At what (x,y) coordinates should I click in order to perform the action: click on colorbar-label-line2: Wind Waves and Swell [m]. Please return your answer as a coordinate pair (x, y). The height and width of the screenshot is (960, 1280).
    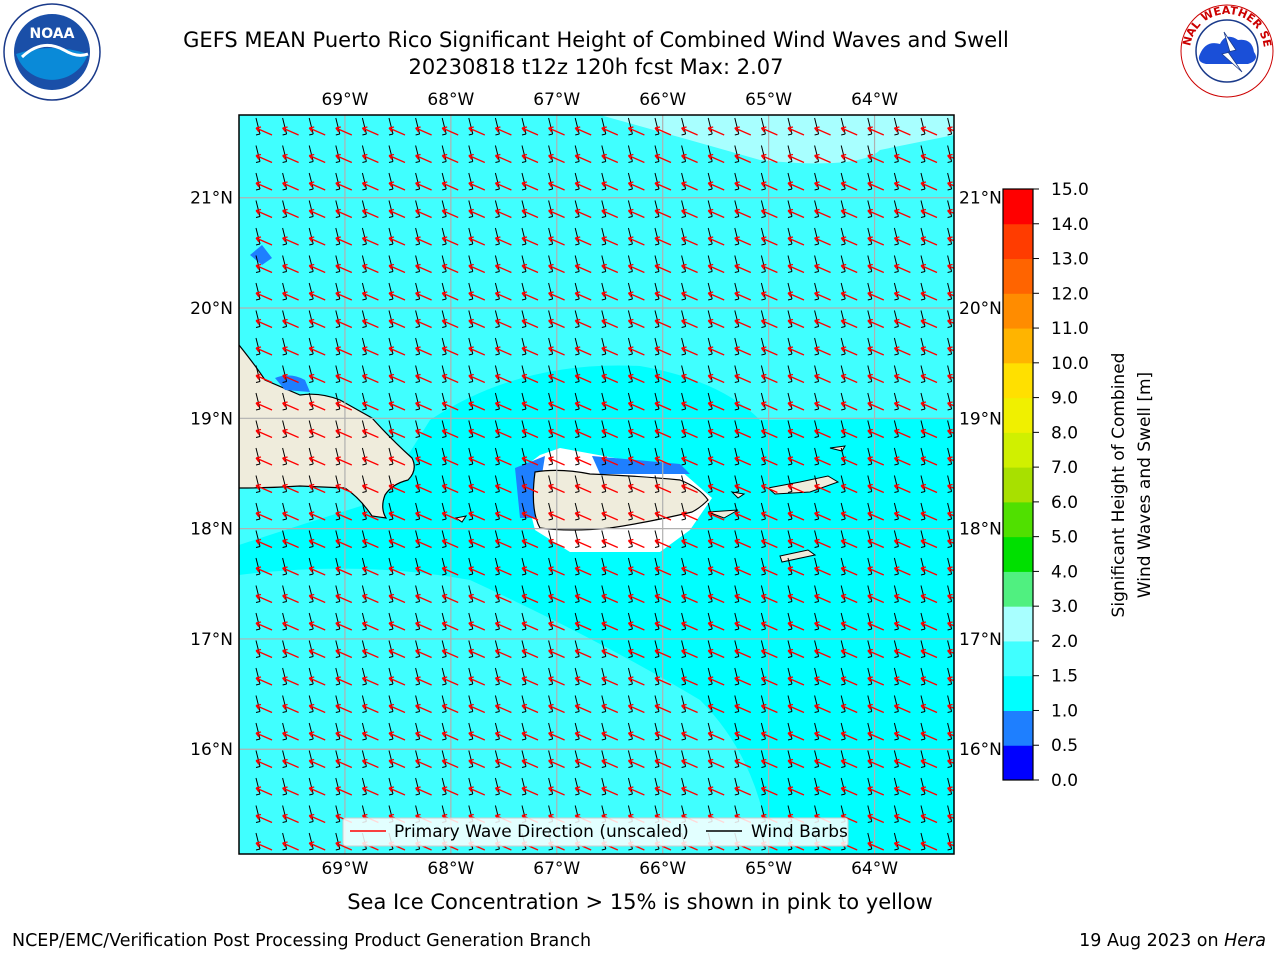
    Looking at the image, I should click on (1145, 485).